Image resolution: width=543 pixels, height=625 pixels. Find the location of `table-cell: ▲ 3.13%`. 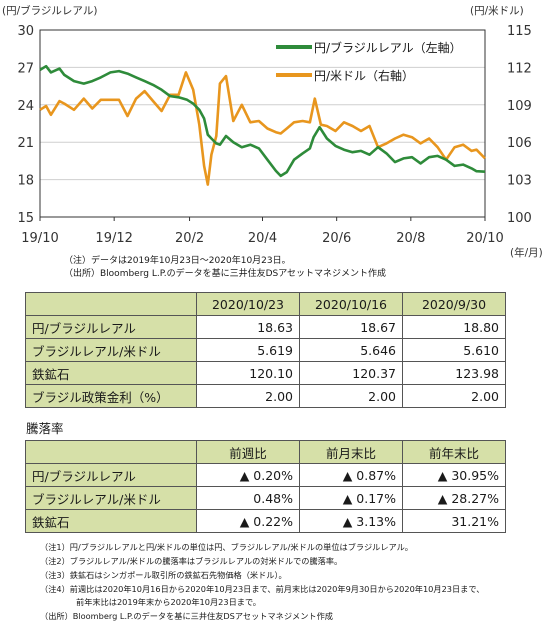

table-cell: ▲ 3.13% is located at coordinates (351, 521).